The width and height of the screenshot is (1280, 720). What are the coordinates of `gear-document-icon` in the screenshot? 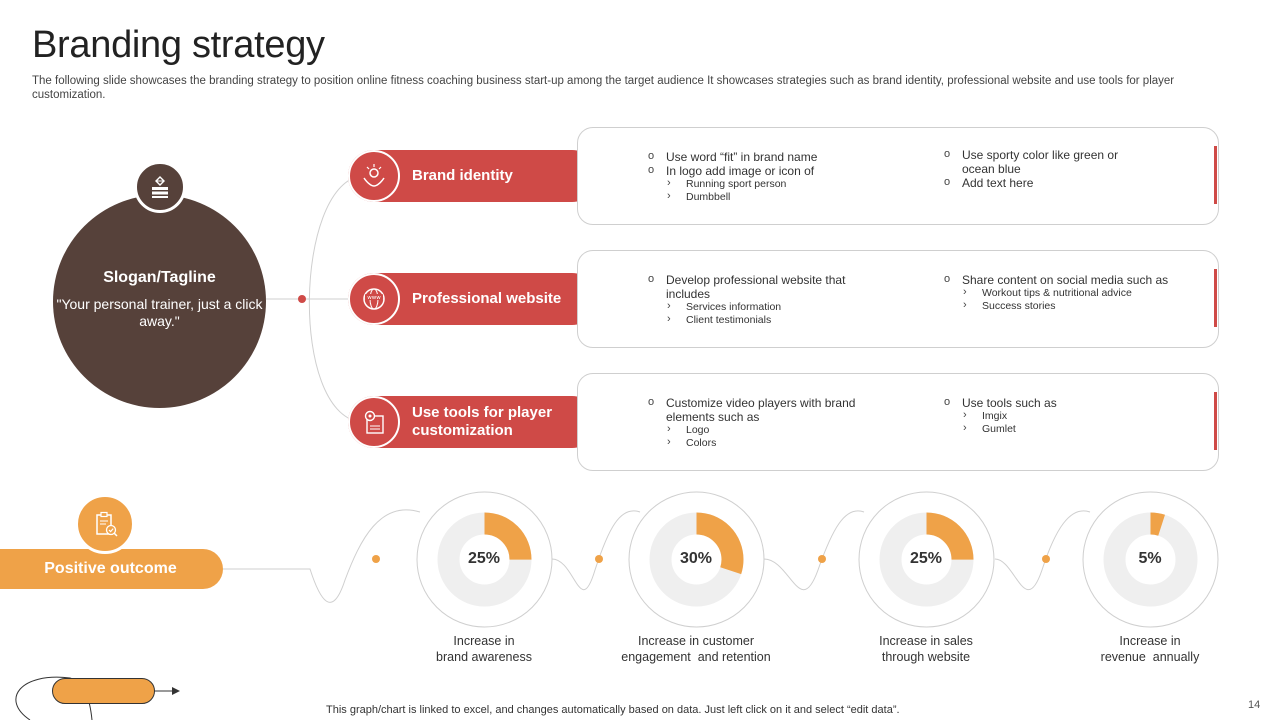 It's located at (374, 422).